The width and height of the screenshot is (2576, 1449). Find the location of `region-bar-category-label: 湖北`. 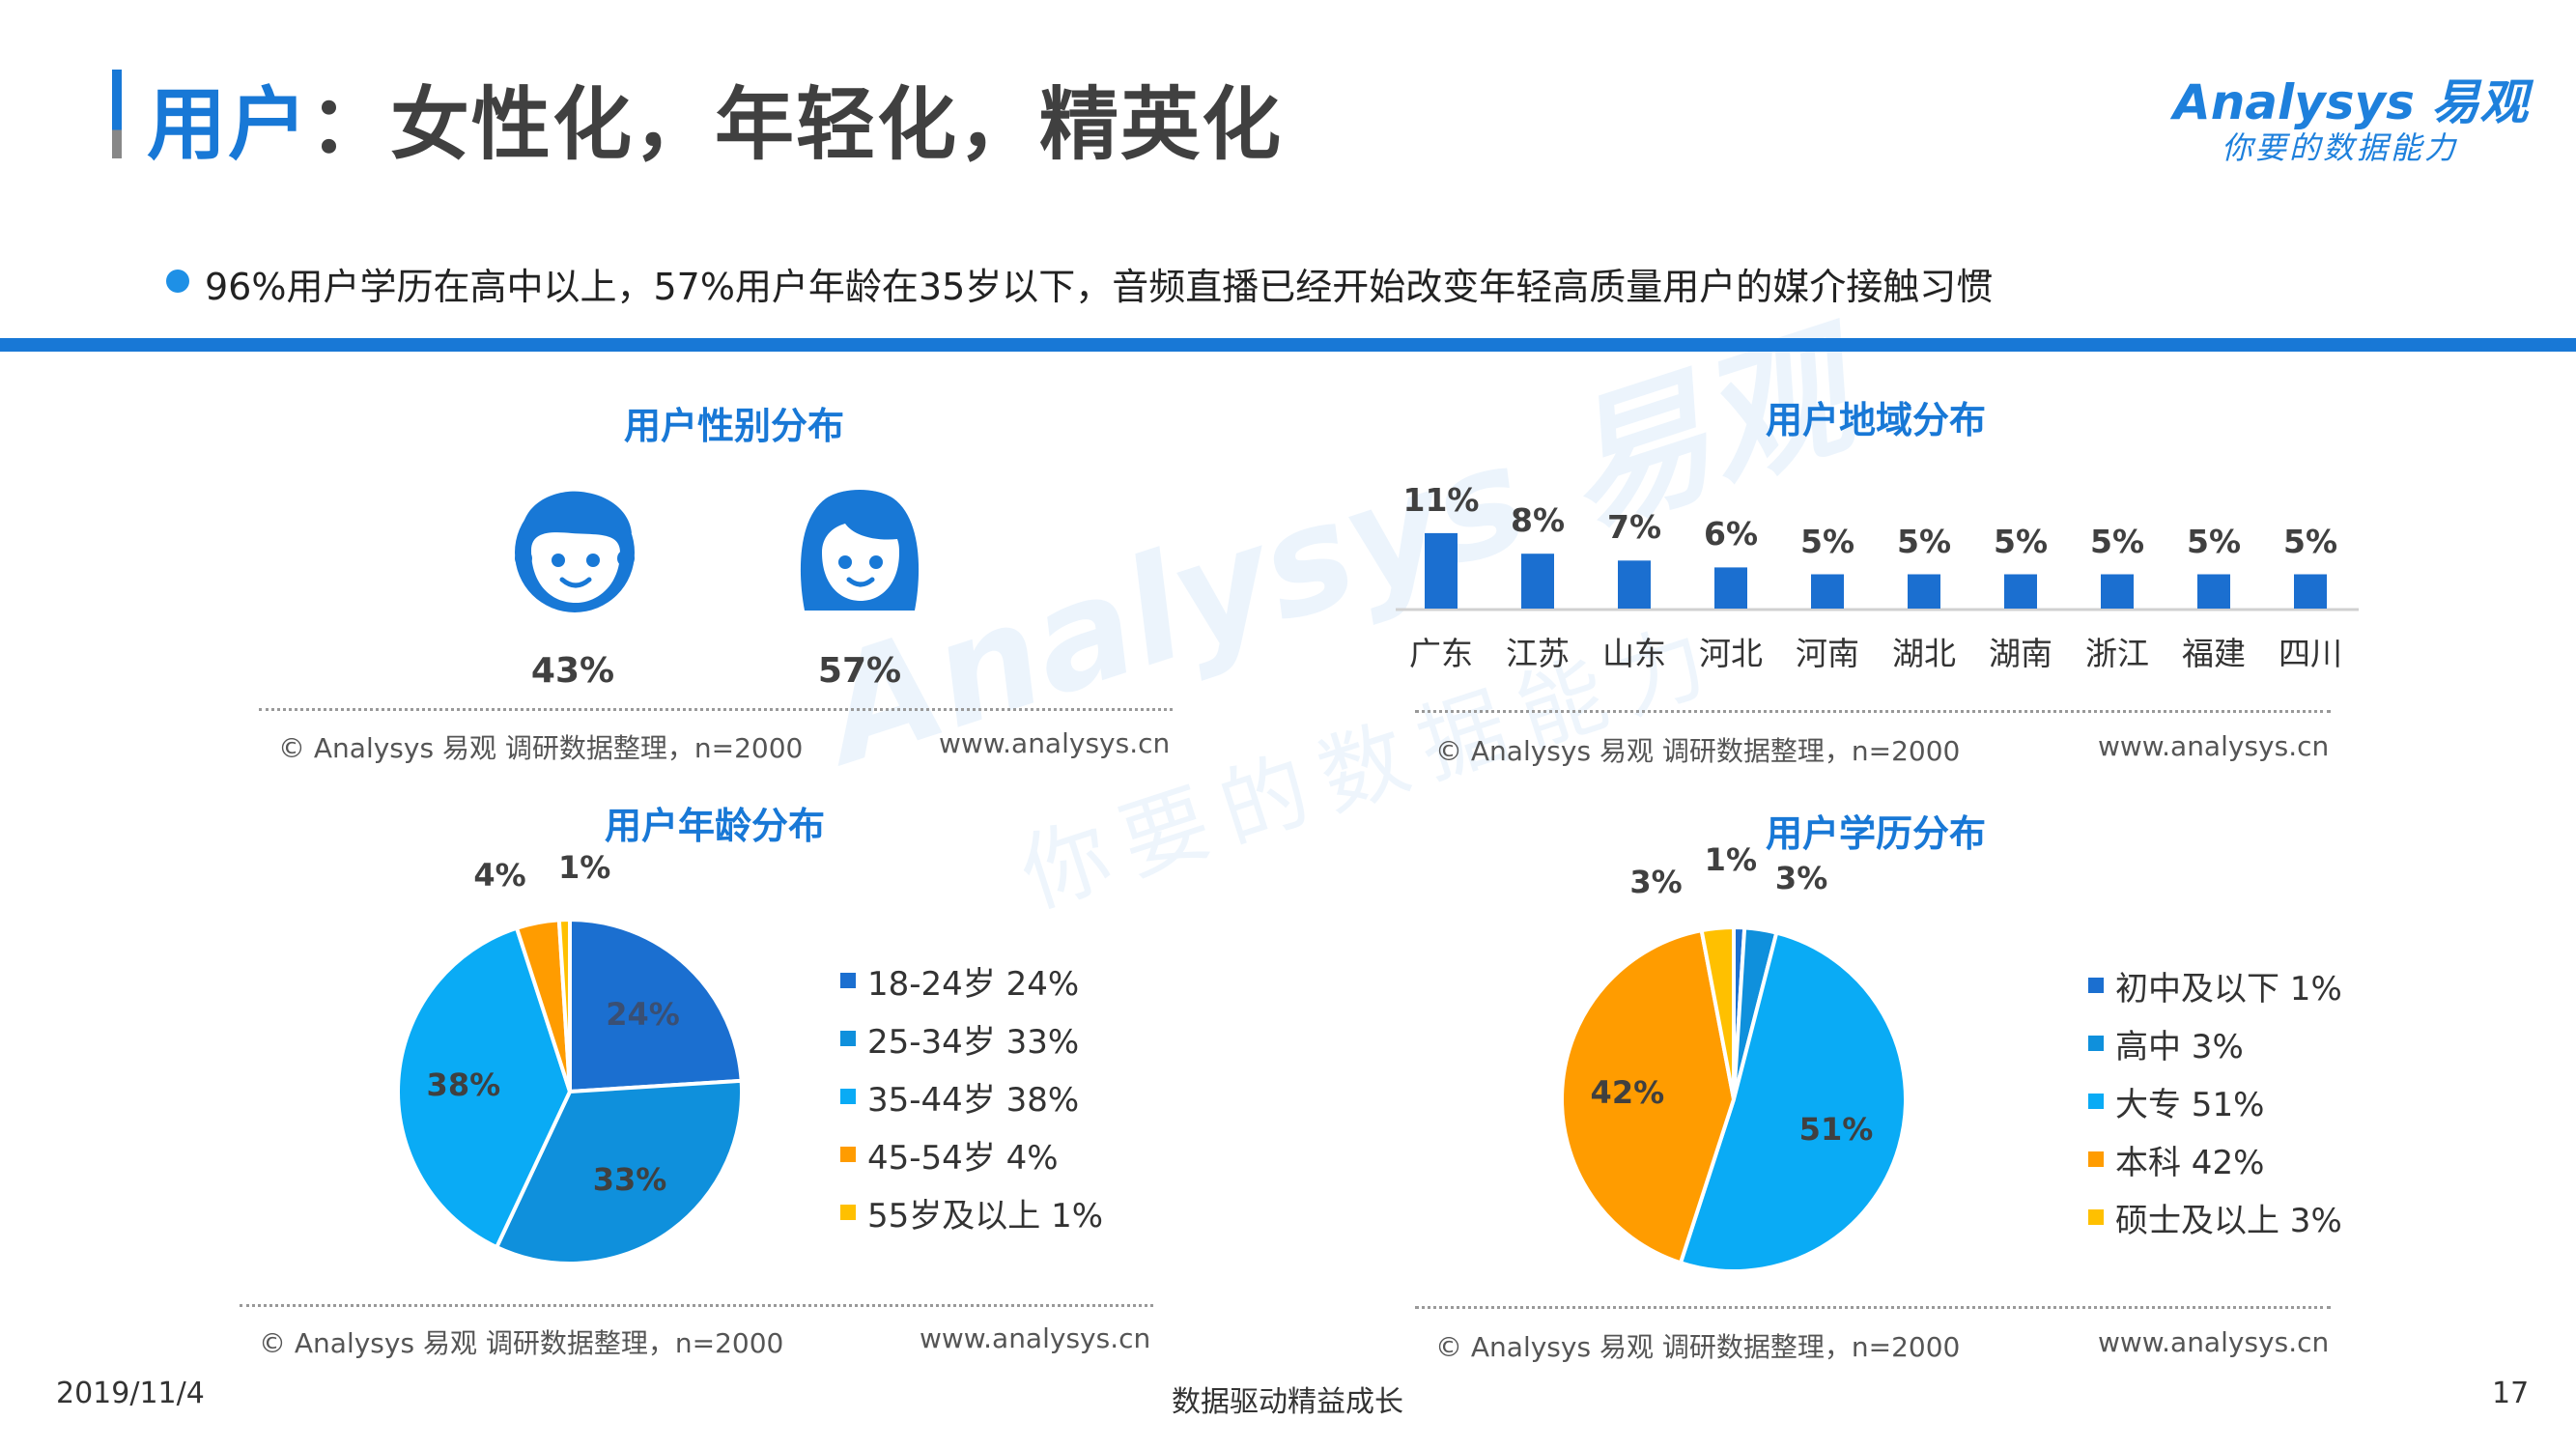

region-bar-category-label: 湖北 is located at coordinates (1924, 653).